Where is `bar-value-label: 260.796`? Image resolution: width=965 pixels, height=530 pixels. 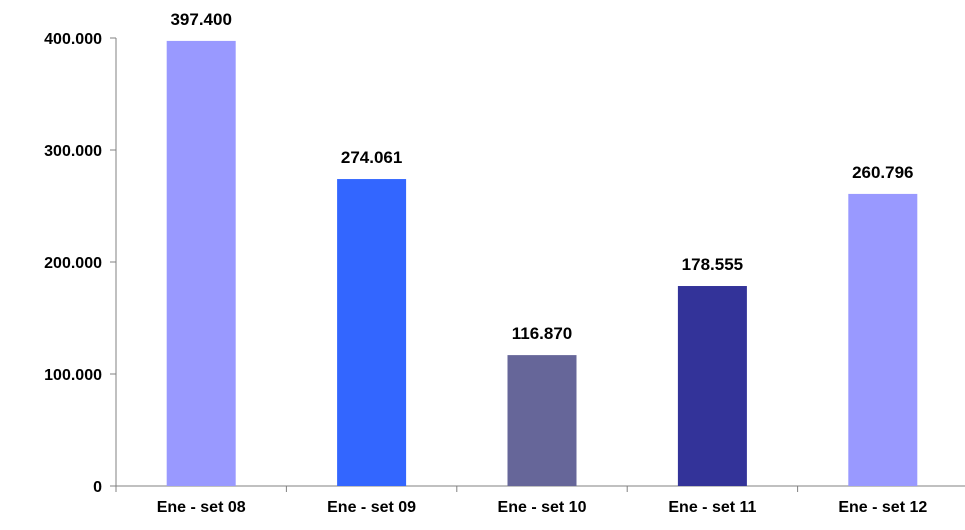
bar-value-label: 260.796 is located at coordinates (882, 172).